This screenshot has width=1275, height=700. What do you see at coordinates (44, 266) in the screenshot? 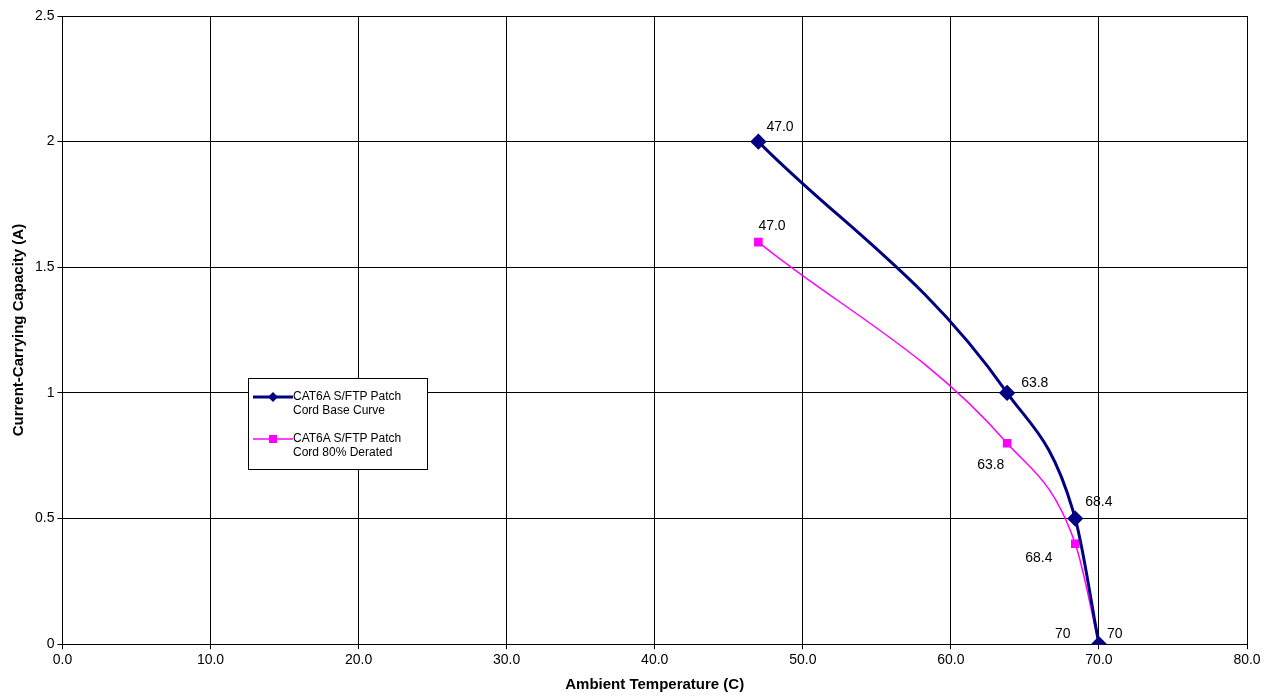
I see `y-tick-label: 1.5` at bounding box center [44, 266].